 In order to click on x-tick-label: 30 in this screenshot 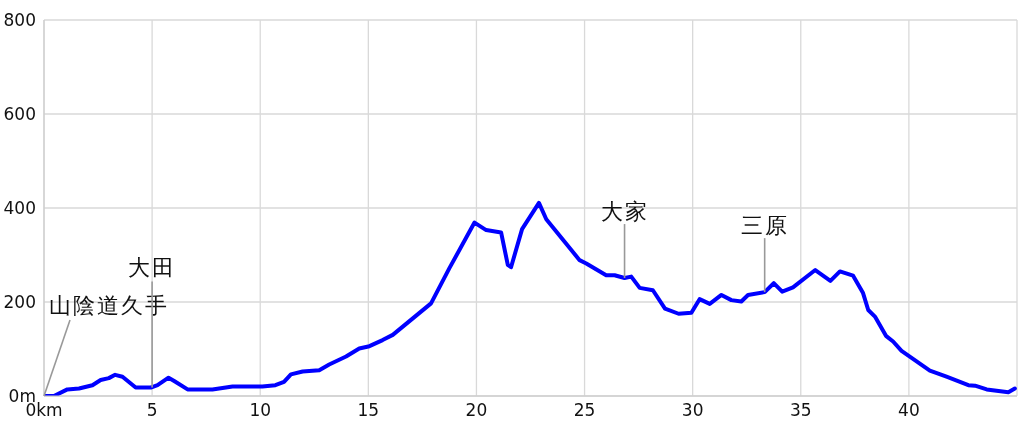, I will do `click(692, 410)`.